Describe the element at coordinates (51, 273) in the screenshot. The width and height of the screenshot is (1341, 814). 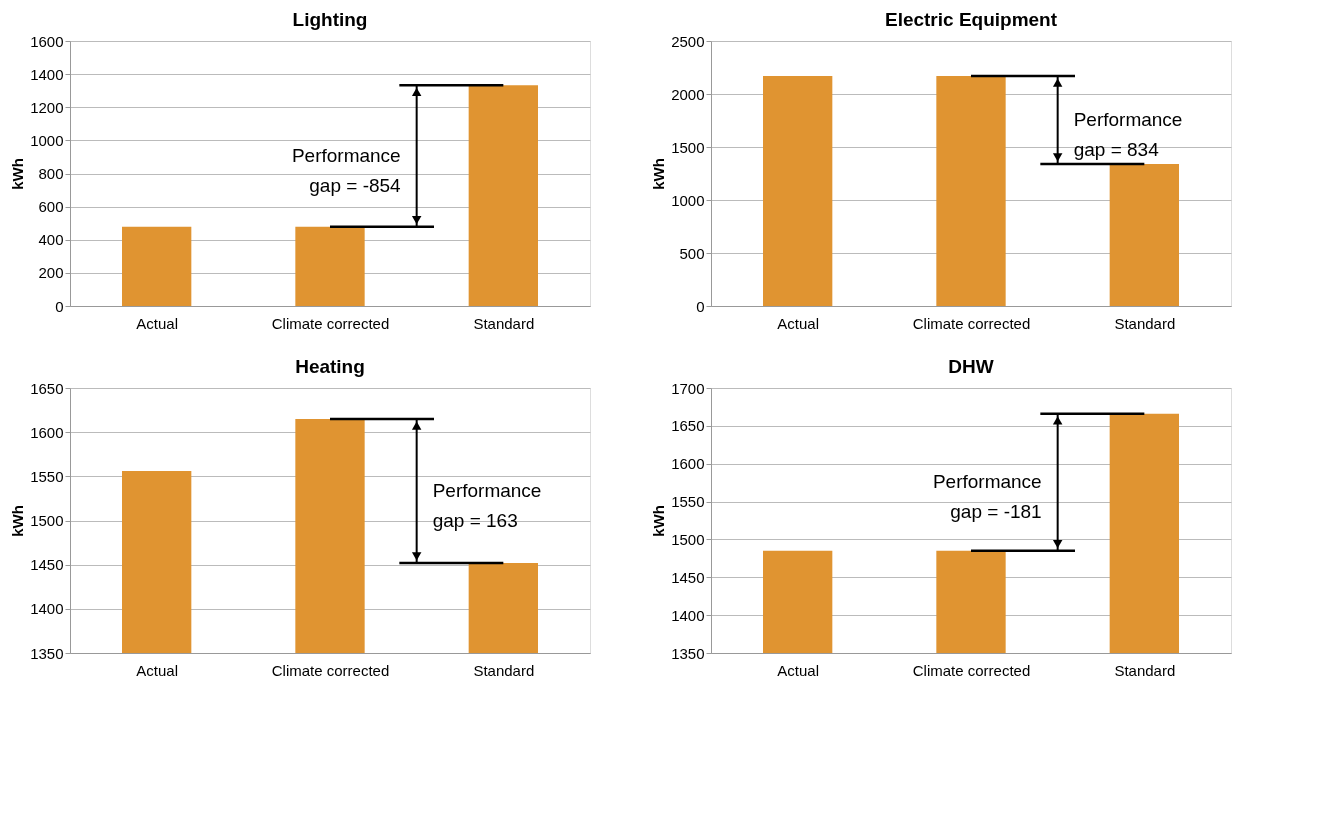
I see `y-tick-label: 200` at that location.